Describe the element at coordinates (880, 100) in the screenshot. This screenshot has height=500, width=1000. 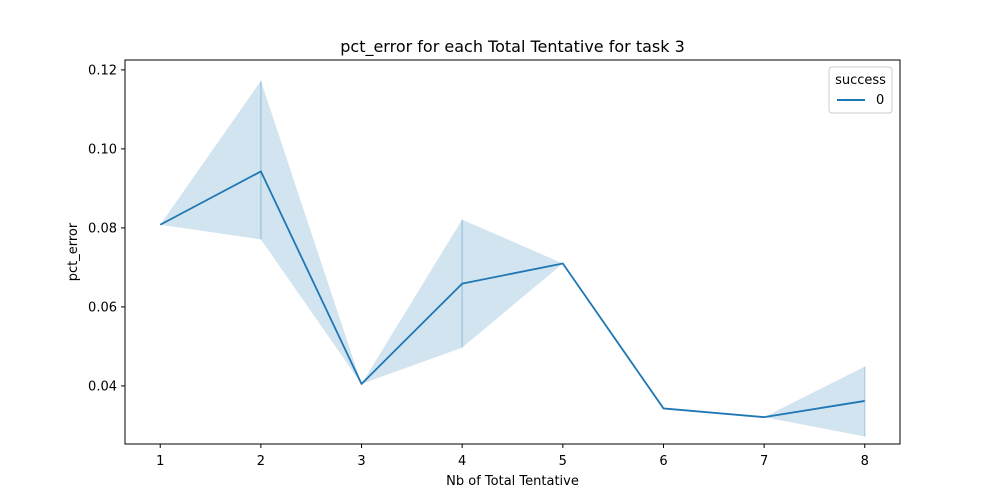
I see `legend-entry-label: 0` at that location.